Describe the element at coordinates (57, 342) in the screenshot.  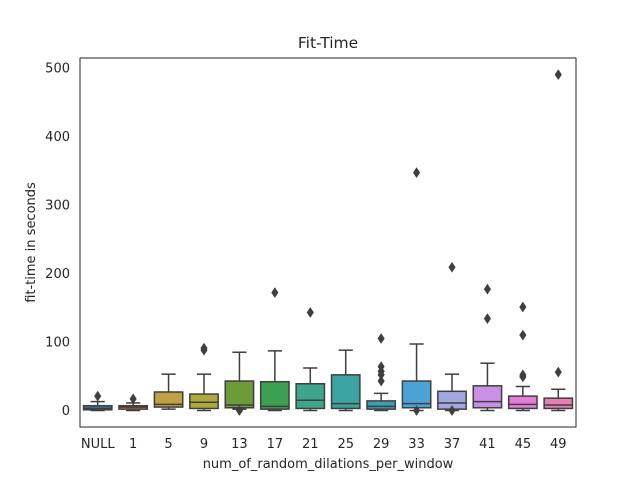
I see `y-tick-label: 100` at that location.